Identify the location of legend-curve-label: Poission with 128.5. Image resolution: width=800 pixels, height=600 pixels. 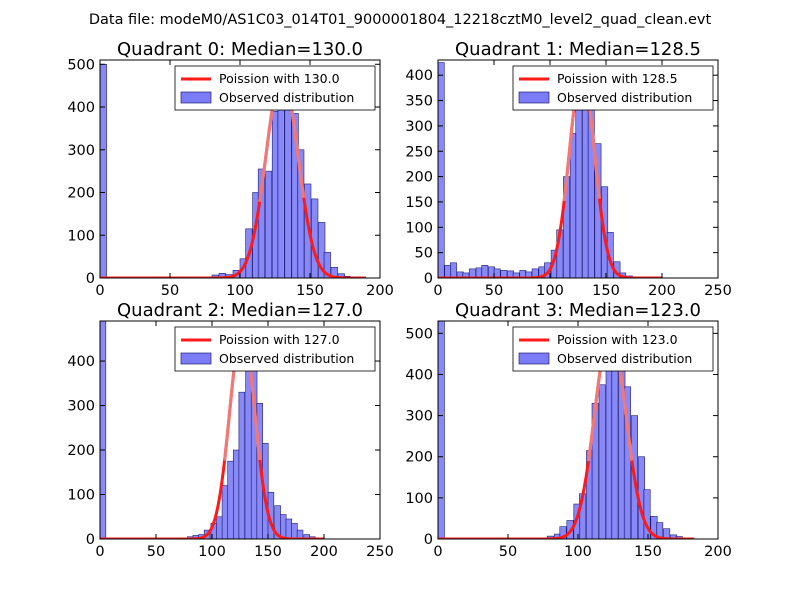
(617, 78).